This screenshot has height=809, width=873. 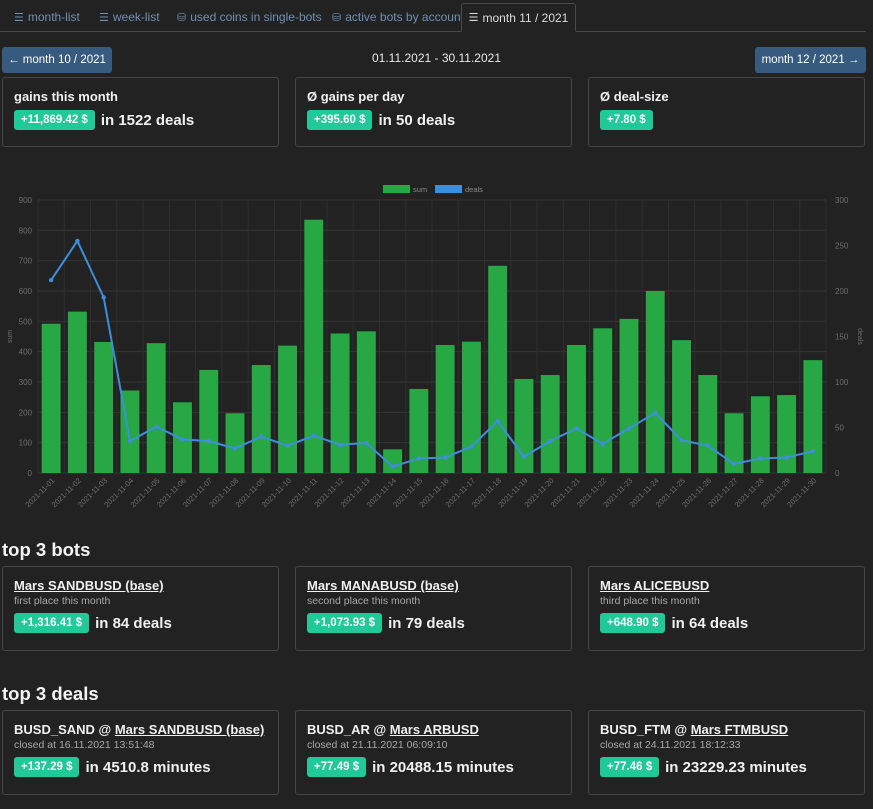 I want to click on deal-duration: in 20488.15 minutes, so click(x=443, y=767).